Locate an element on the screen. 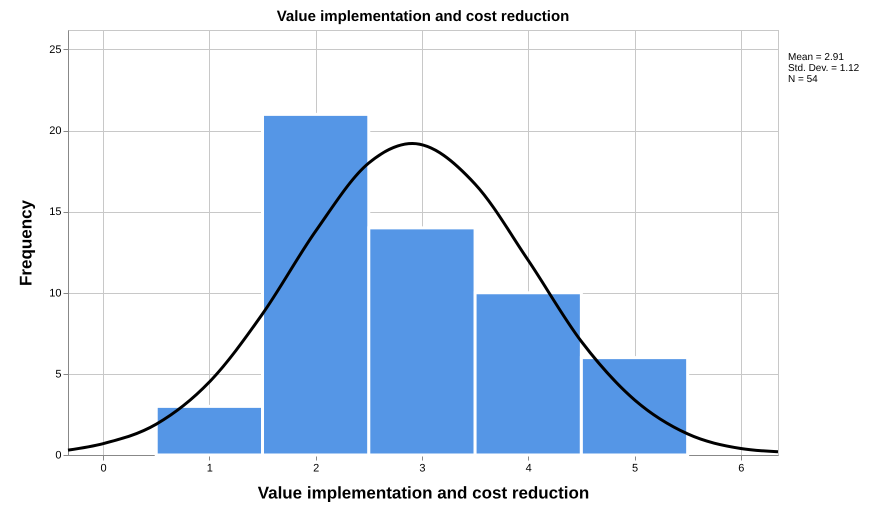  y-tick-label: 25 is located at coordinates (55, 50).